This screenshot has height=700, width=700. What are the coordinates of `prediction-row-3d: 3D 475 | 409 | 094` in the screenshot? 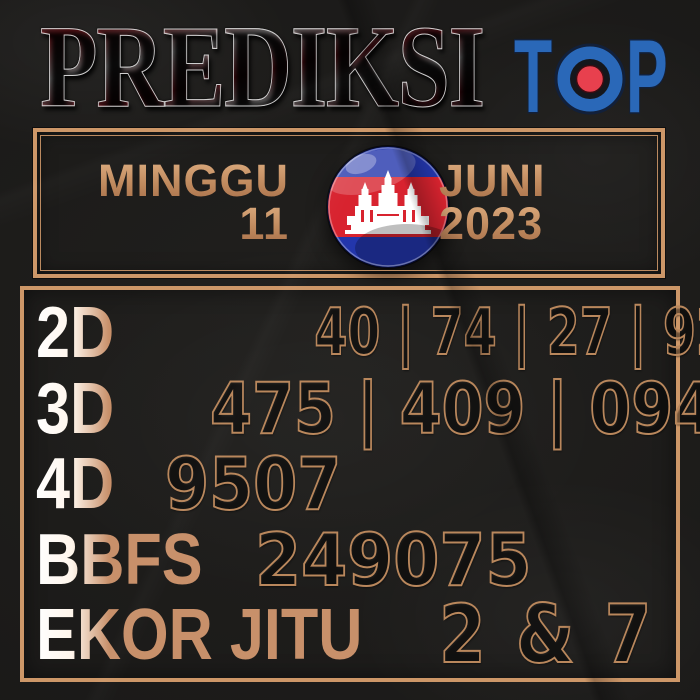 It's located at (368, 408).